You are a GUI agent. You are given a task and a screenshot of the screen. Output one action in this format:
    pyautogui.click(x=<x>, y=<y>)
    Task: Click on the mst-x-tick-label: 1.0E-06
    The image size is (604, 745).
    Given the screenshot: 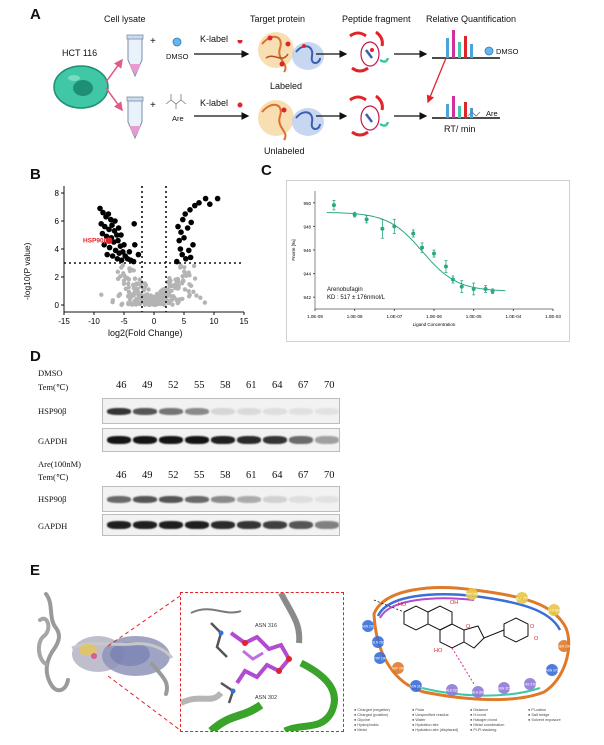 What is the action you would take?
    pyautogui.click(x=434, y=316)
    